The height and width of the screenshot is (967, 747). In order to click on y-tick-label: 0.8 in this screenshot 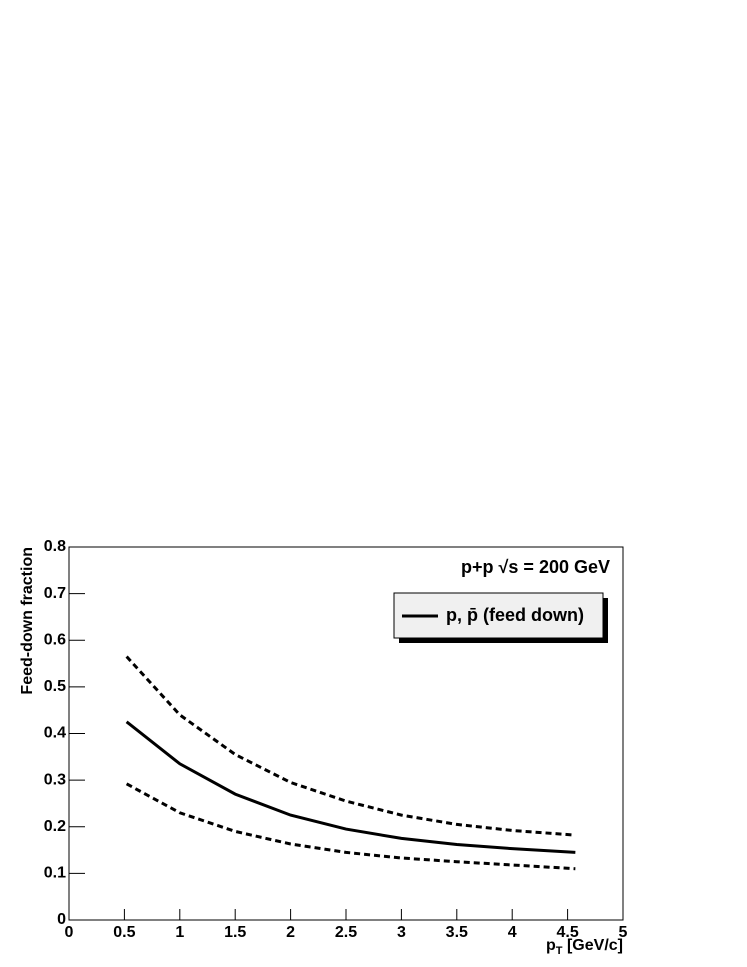, I will do `click(55, 546)`.